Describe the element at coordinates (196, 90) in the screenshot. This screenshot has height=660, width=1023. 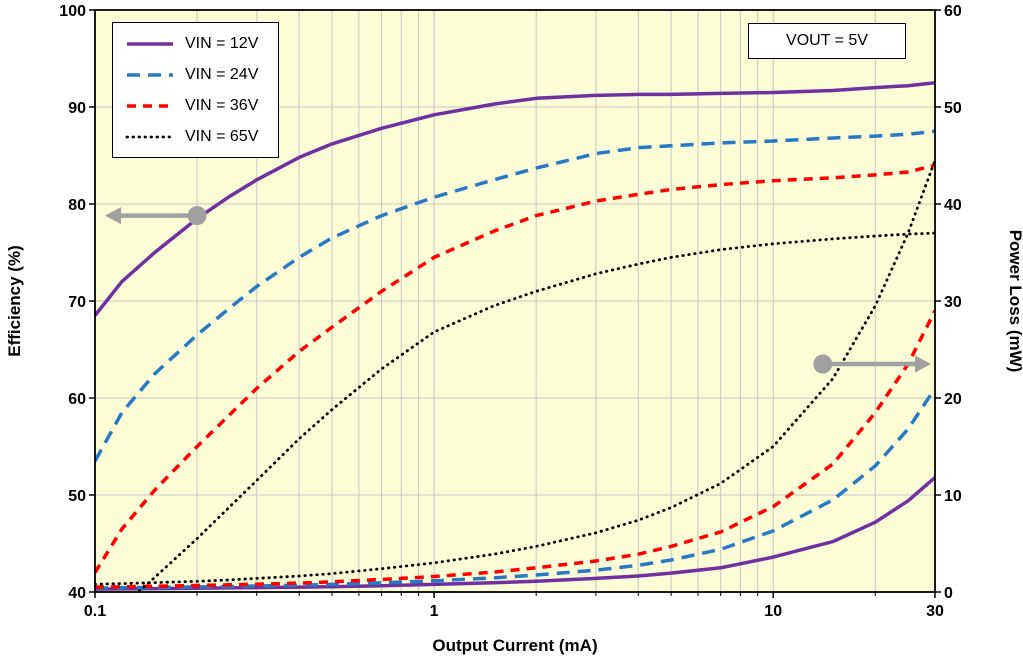
I see `legend: VIN = 12V VIN = 24V VIN = 36V VIN = 65V` at that location.